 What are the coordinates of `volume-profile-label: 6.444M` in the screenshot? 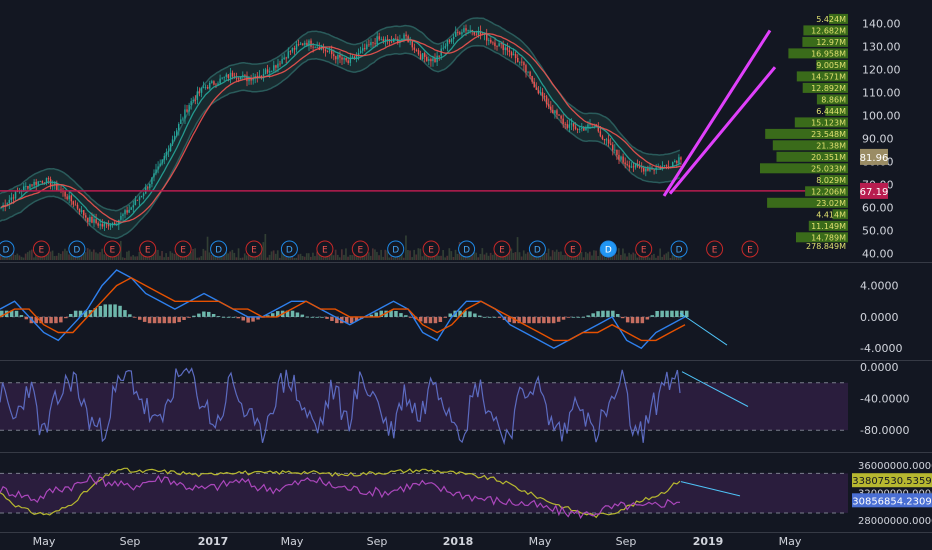 It's located at (831, 111).